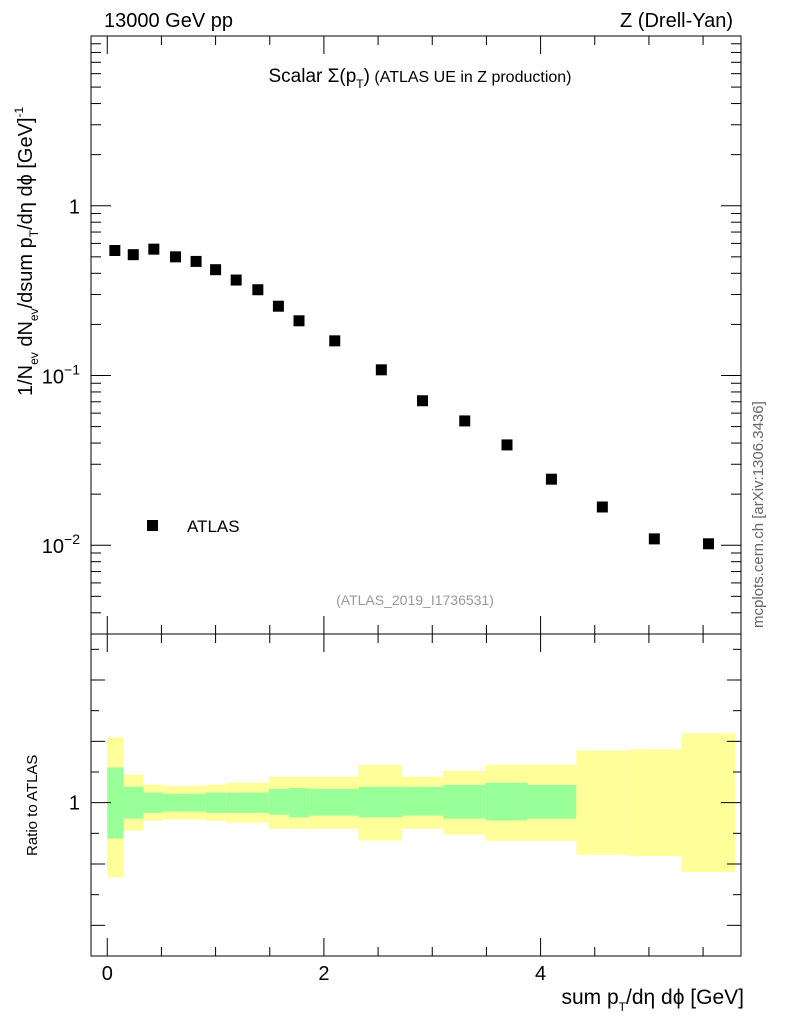  What do you see at coordinates (540, 974) in the screenshot?
I see `x-tick-label-2: 4` at bounding box center [540, 974].